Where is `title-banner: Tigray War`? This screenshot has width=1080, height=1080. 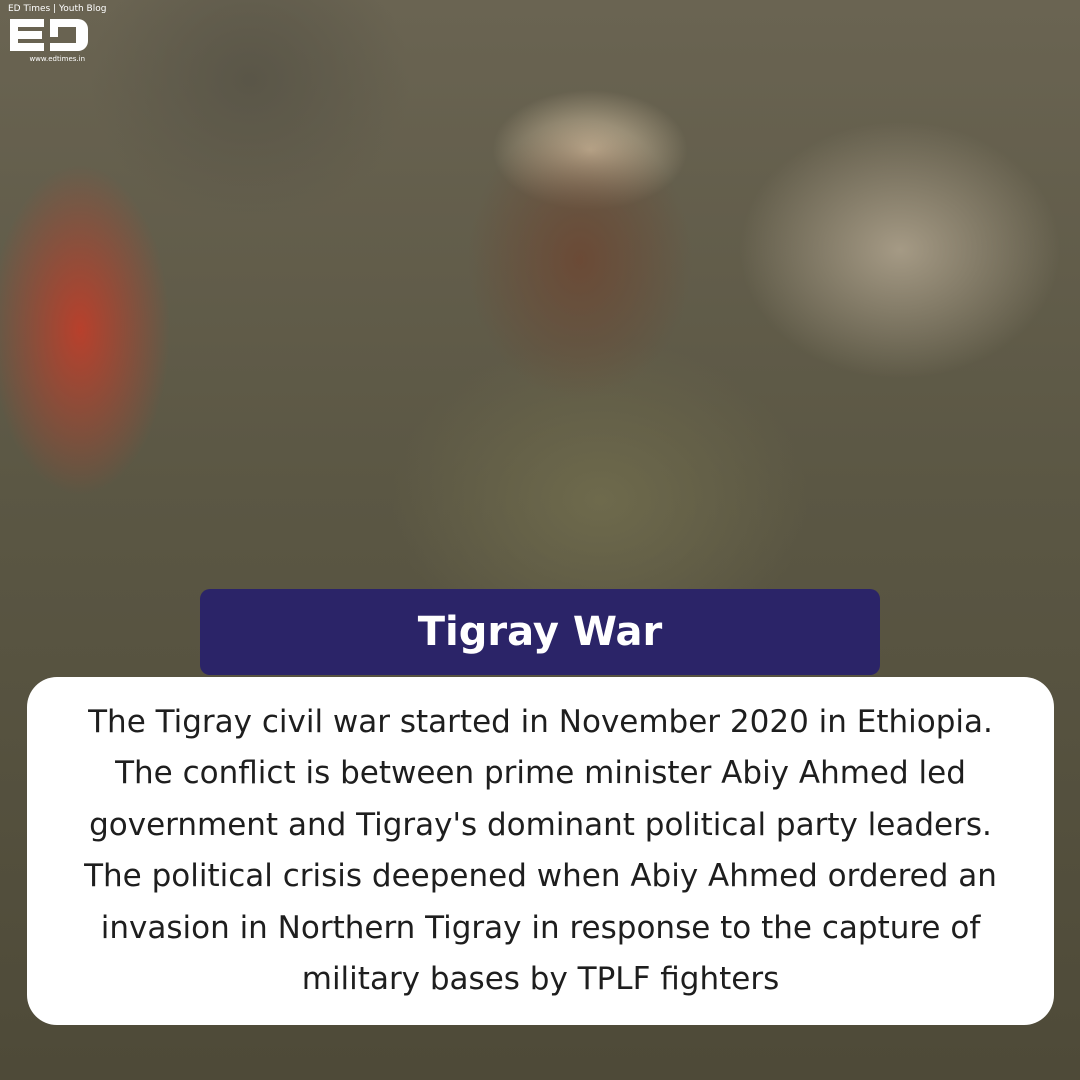 title-banner: Tigray War is located at coordinates (540, 632).